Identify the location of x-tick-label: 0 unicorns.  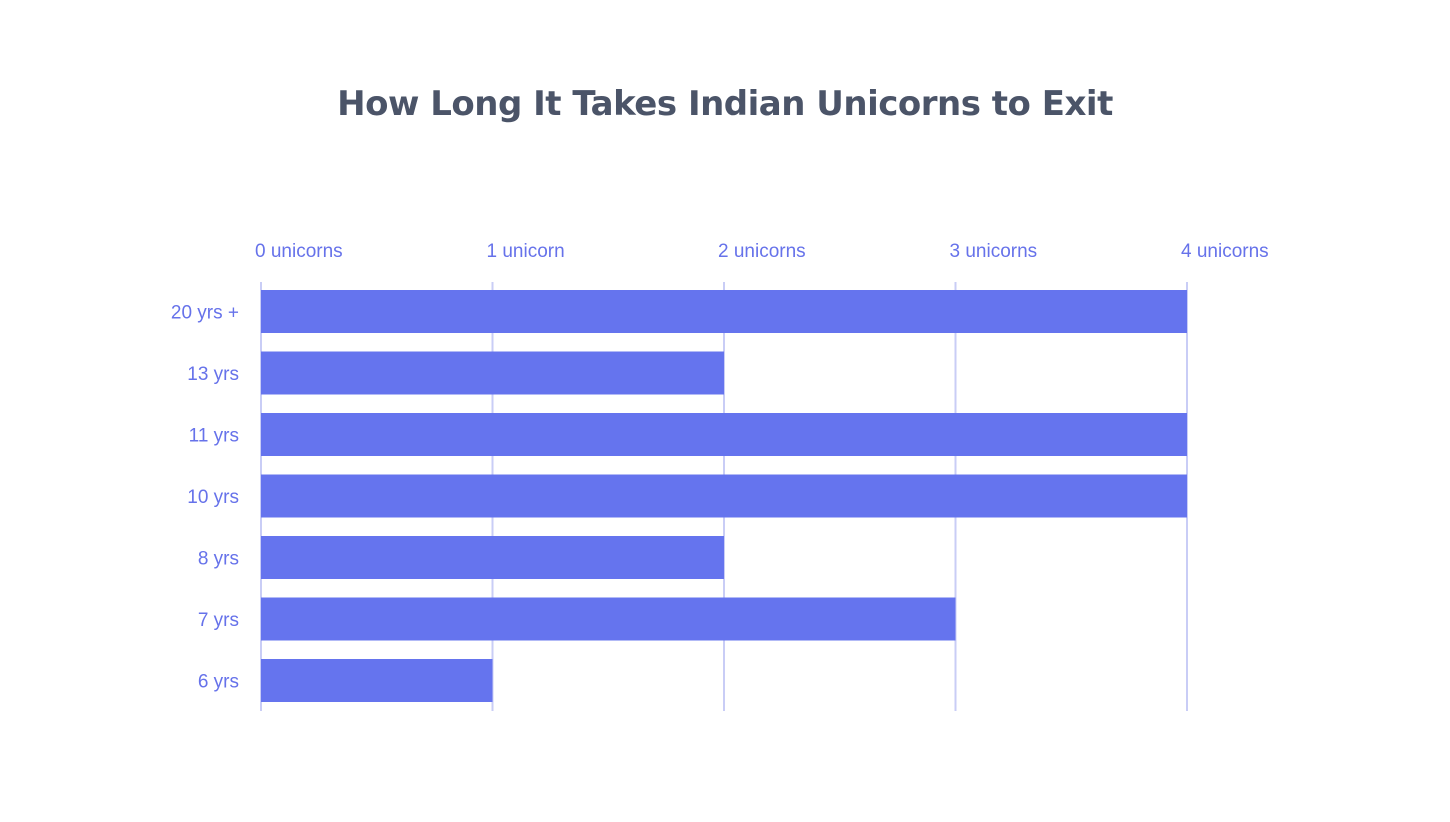
(299, 251).